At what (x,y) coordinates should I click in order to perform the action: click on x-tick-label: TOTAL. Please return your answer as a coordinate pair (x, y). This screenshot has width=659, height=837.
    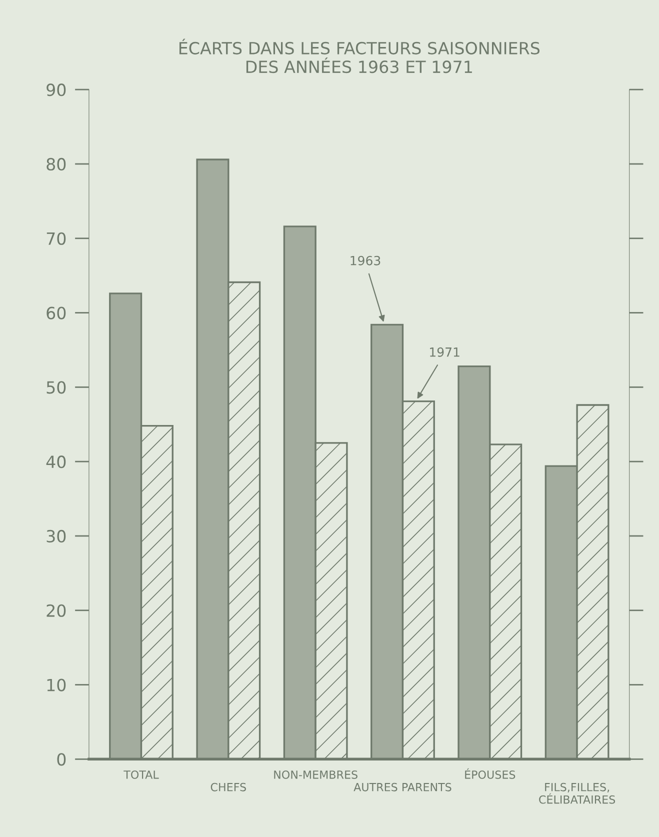
    Looking at the image, I should click on (141, 774).